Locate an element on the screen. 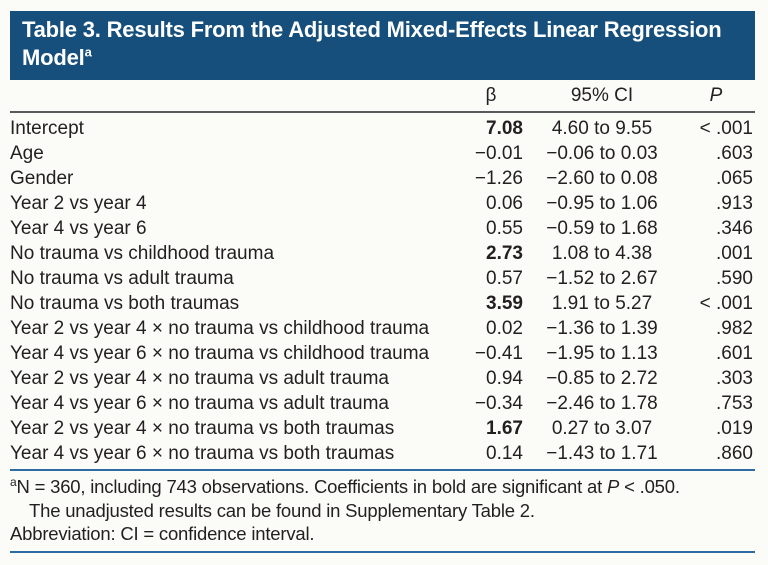 This screenshot has height=565, width=768. beta-value: −0.41 is located at coordinates (498, 353).